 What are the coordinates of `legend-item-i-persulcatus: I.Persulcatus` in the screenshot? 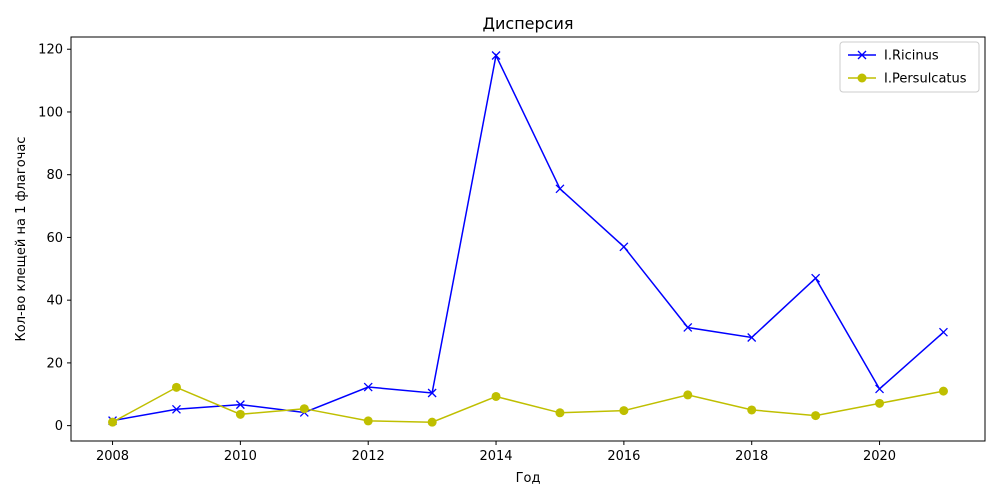 It's located at (907, 79).